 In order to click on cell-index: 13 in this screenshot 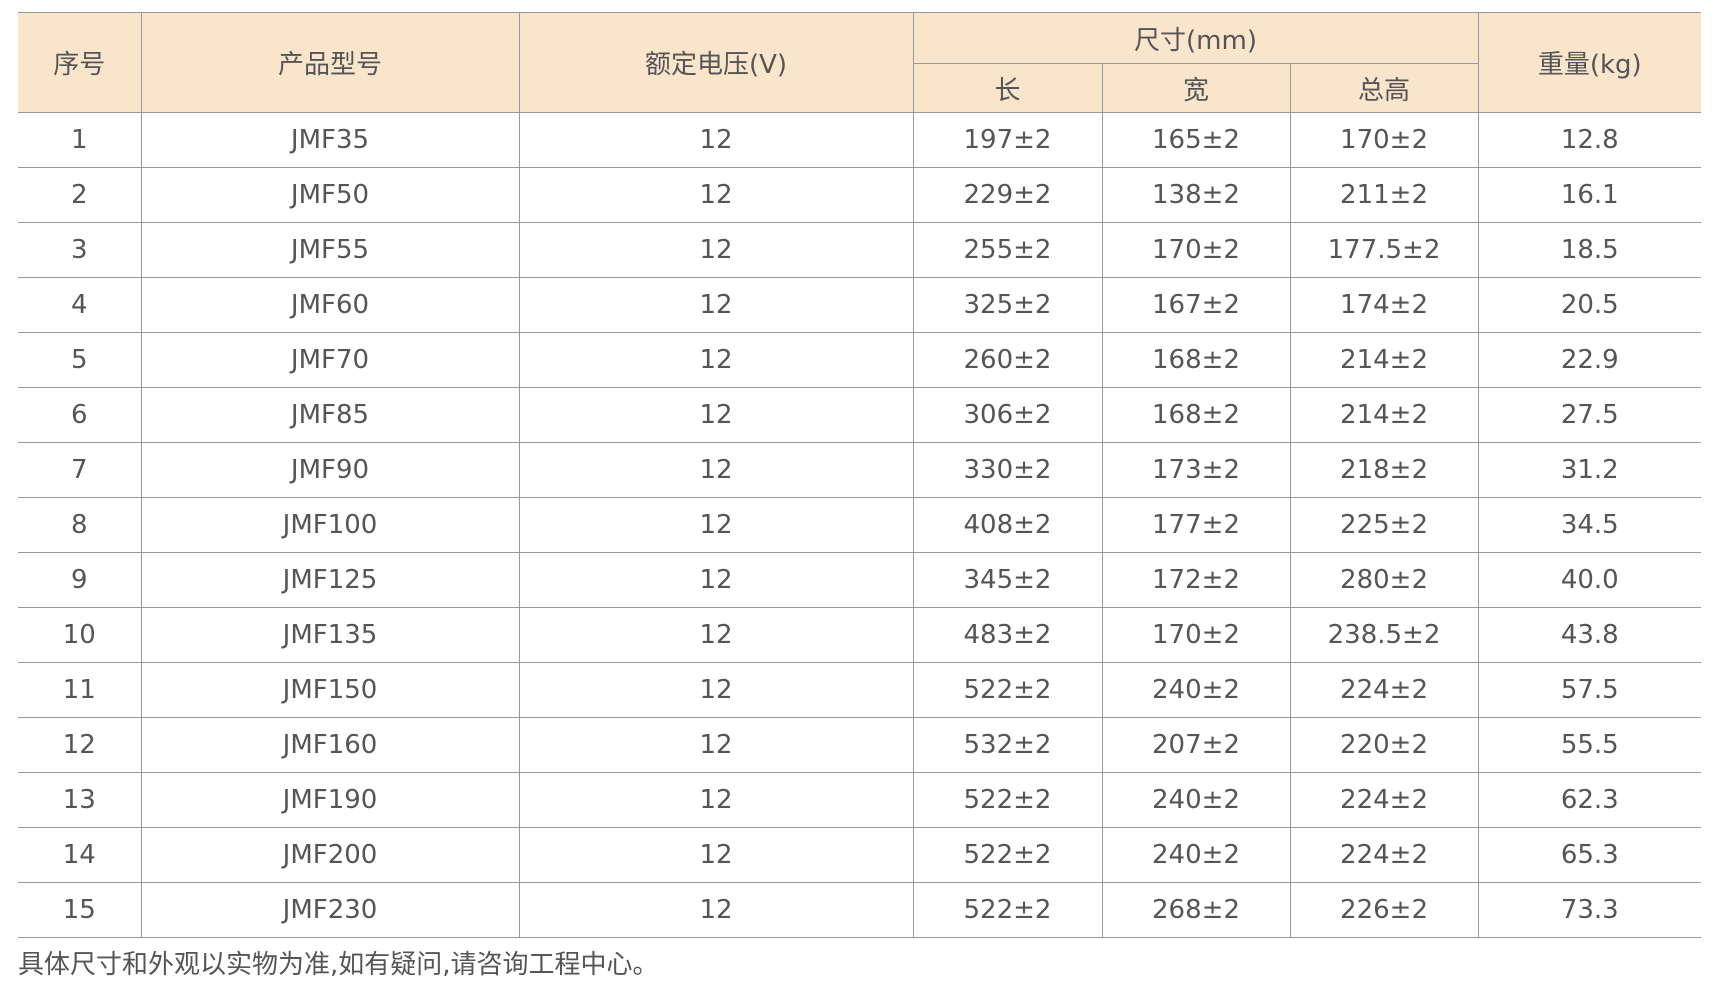, I will do `click(80, 800)`.